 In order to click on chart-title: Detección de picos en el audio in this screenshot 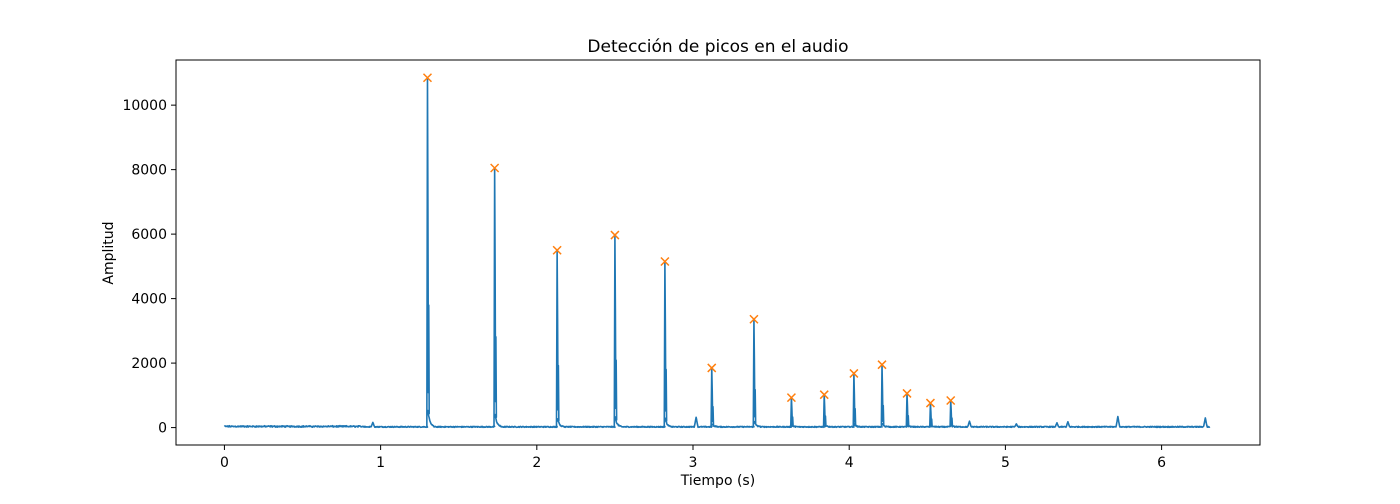, I will do `click(717, 47)`.